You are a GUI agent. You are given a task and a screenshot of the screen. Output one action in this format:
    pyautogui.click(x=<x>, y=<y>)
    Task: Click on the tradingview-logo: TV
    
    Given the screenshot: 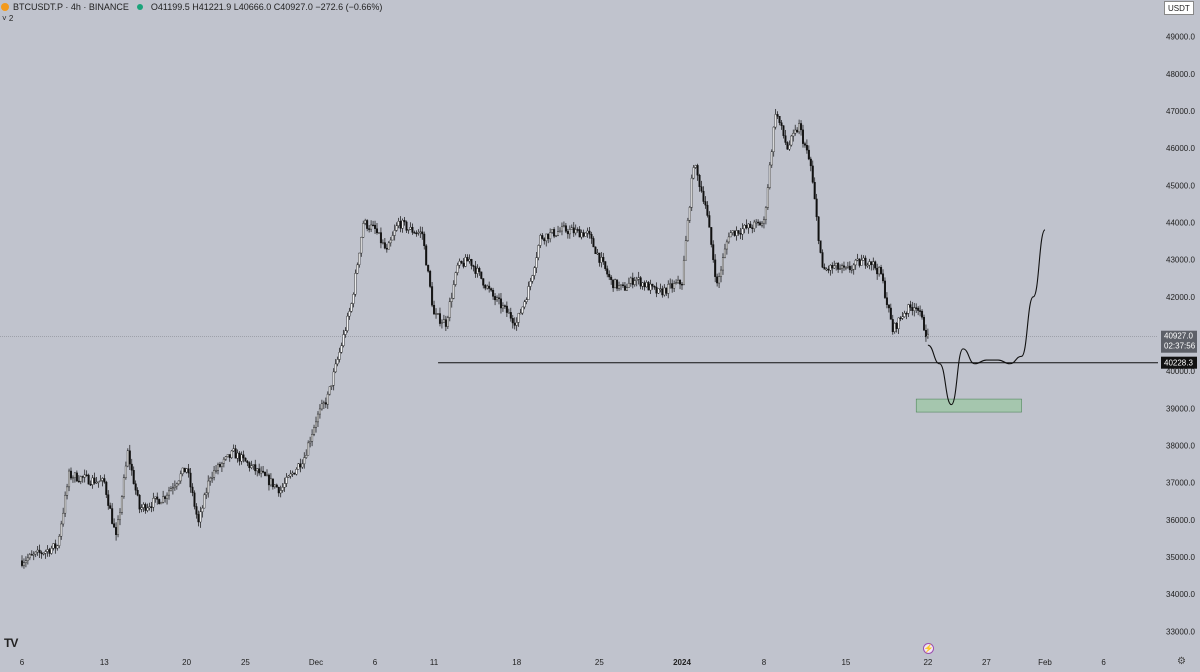 What is the action you would take?
    pyautogui.click(x=11, y=643)
    